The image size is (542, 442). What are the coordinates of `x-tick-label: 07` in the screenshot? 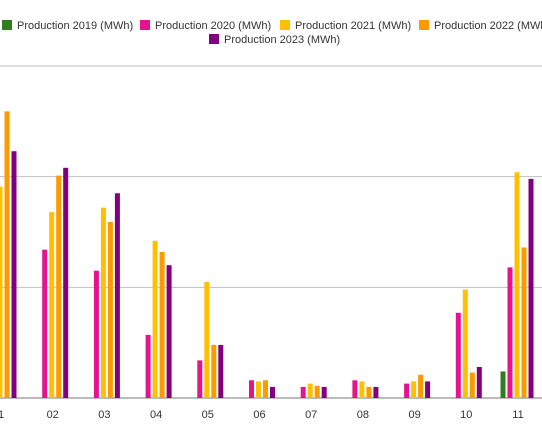 It's located at (311, 415).